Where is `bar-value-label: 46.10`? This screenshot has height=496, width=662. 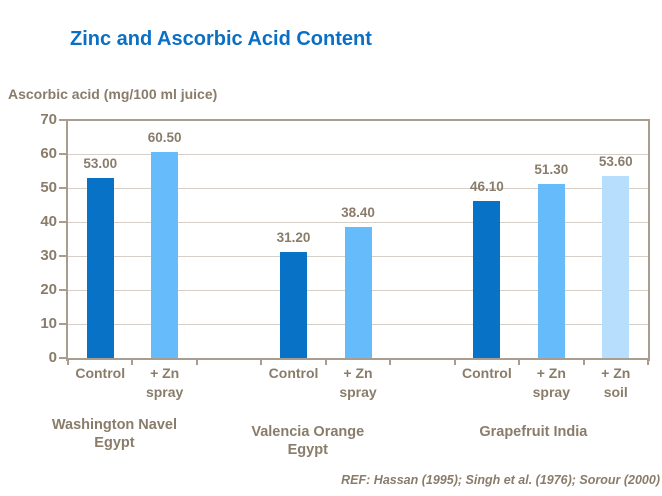
bar-value-label: 46.10 is located at coordinates (486, 187).